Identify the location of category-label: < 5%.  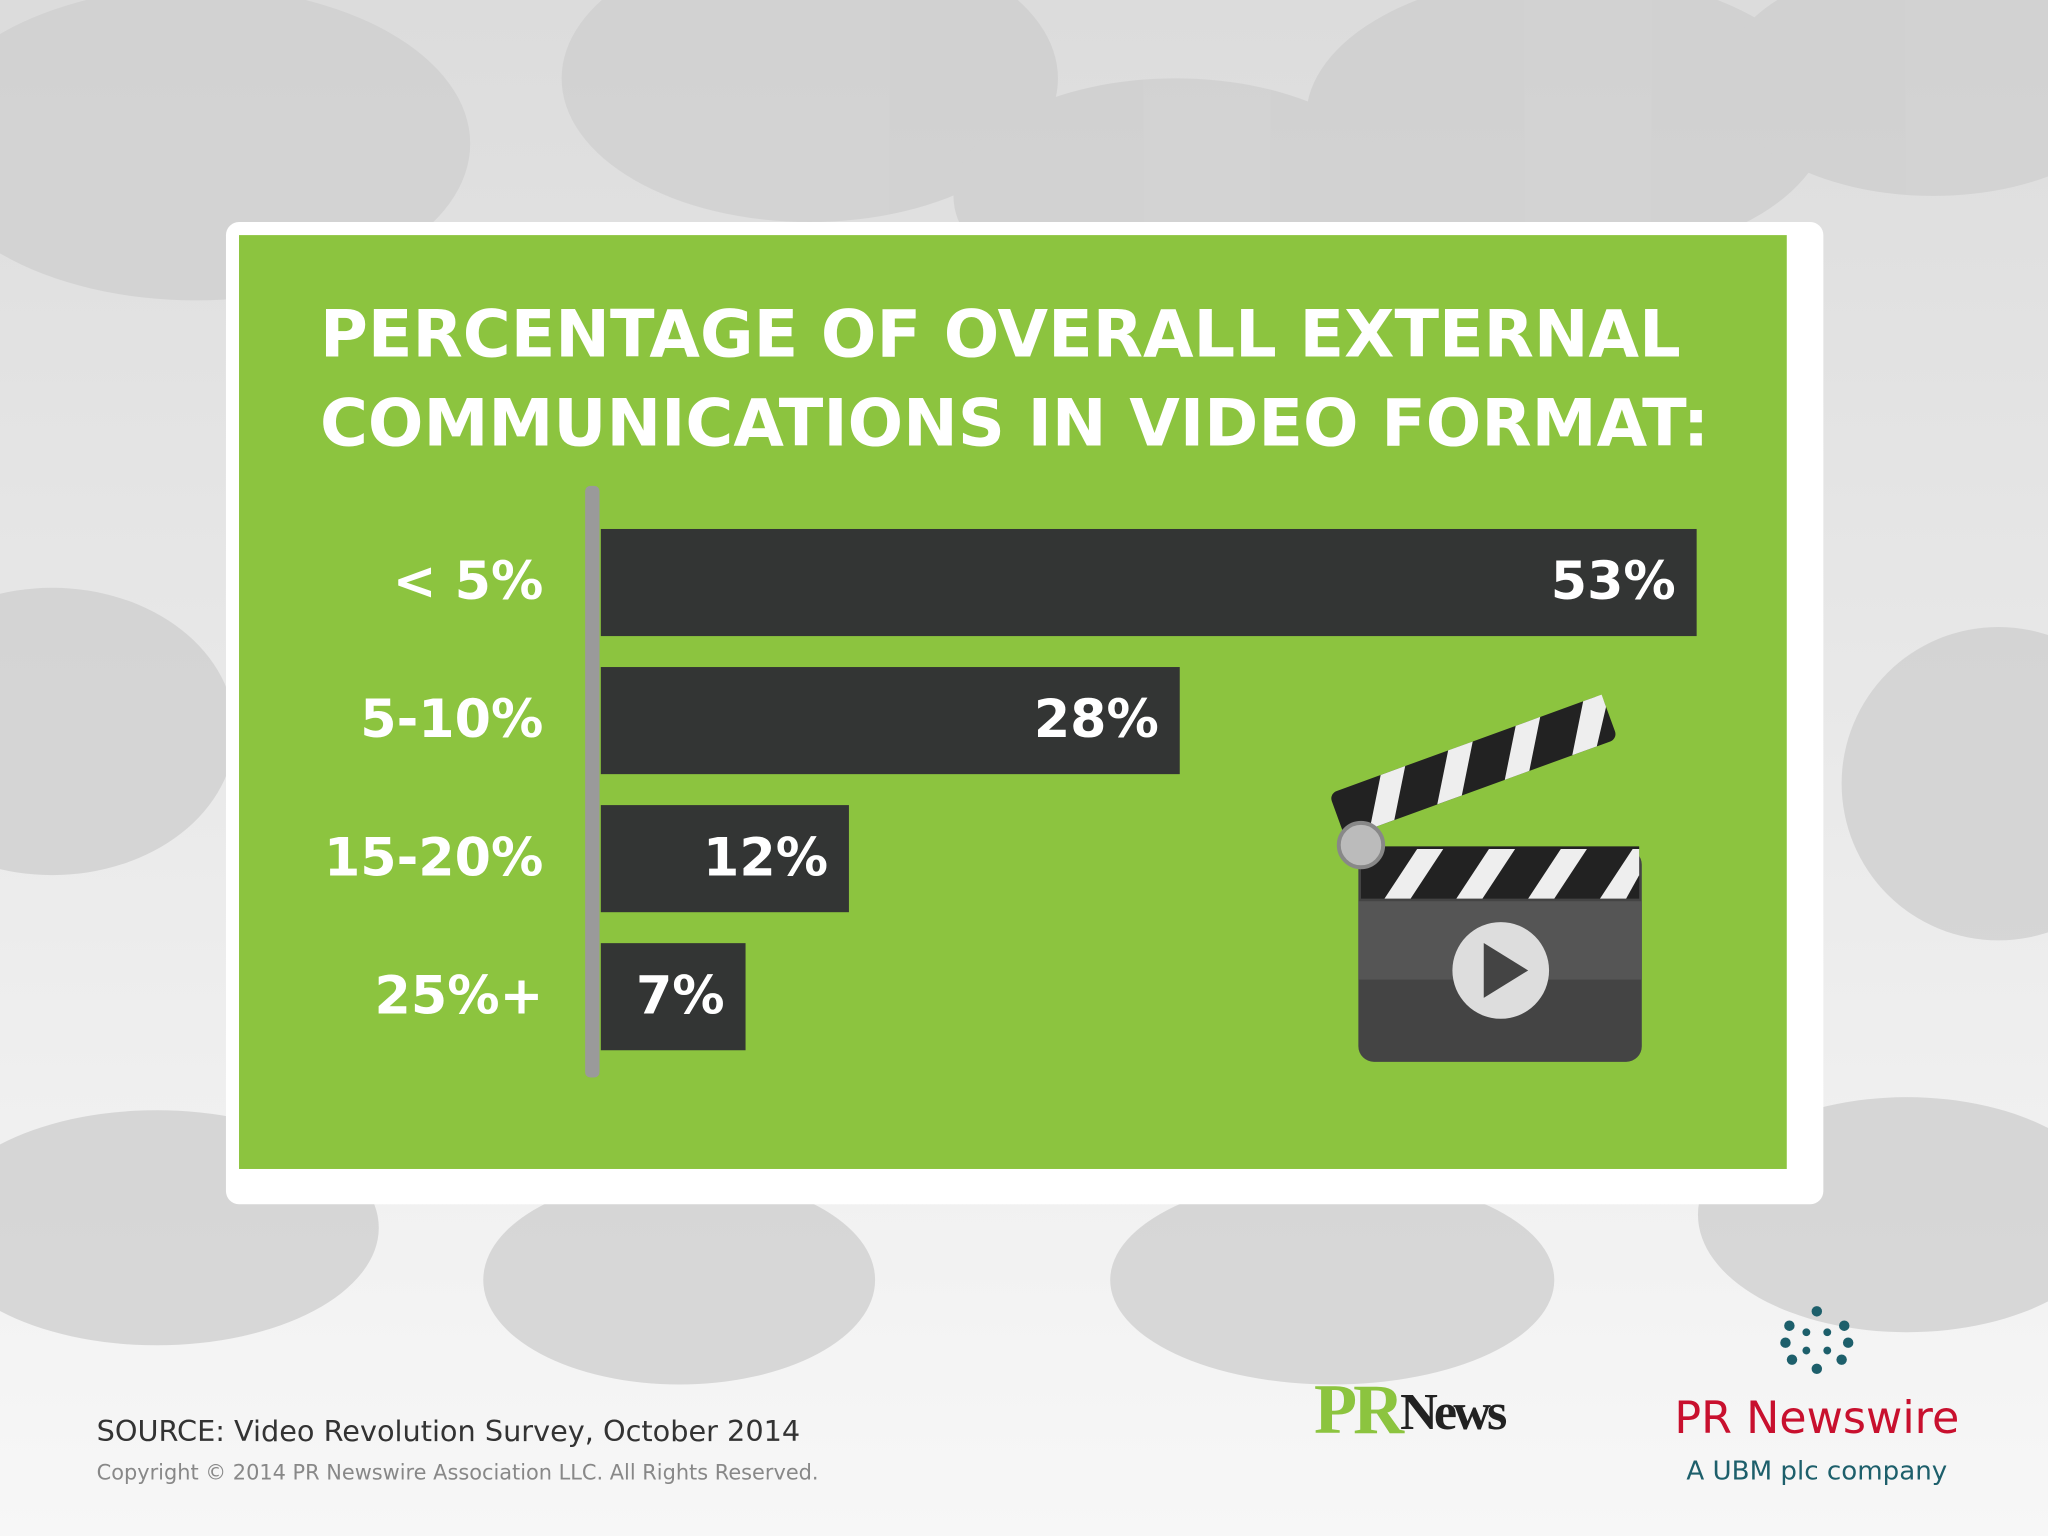
(468, 582).